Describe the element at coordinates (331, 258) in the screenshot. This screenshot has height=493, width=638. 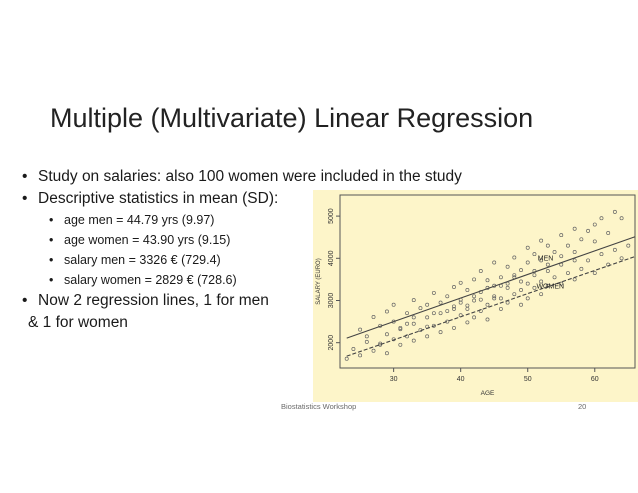
I see `y-tick-label: 4000` at that location.